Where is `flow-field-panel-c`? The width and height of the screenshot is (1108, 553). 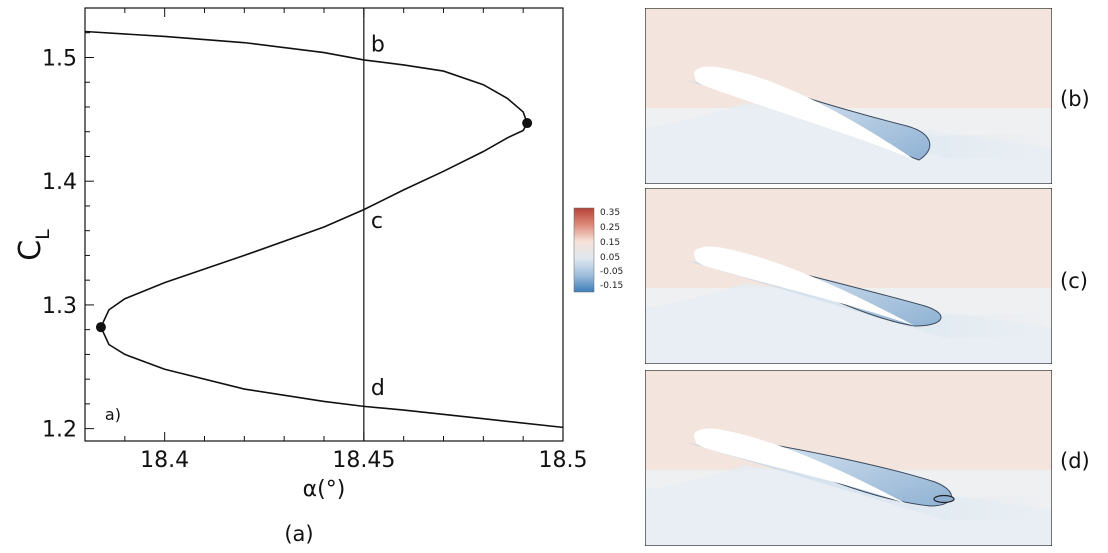
flow-field-panel-c is located at coordinates (848, 276).